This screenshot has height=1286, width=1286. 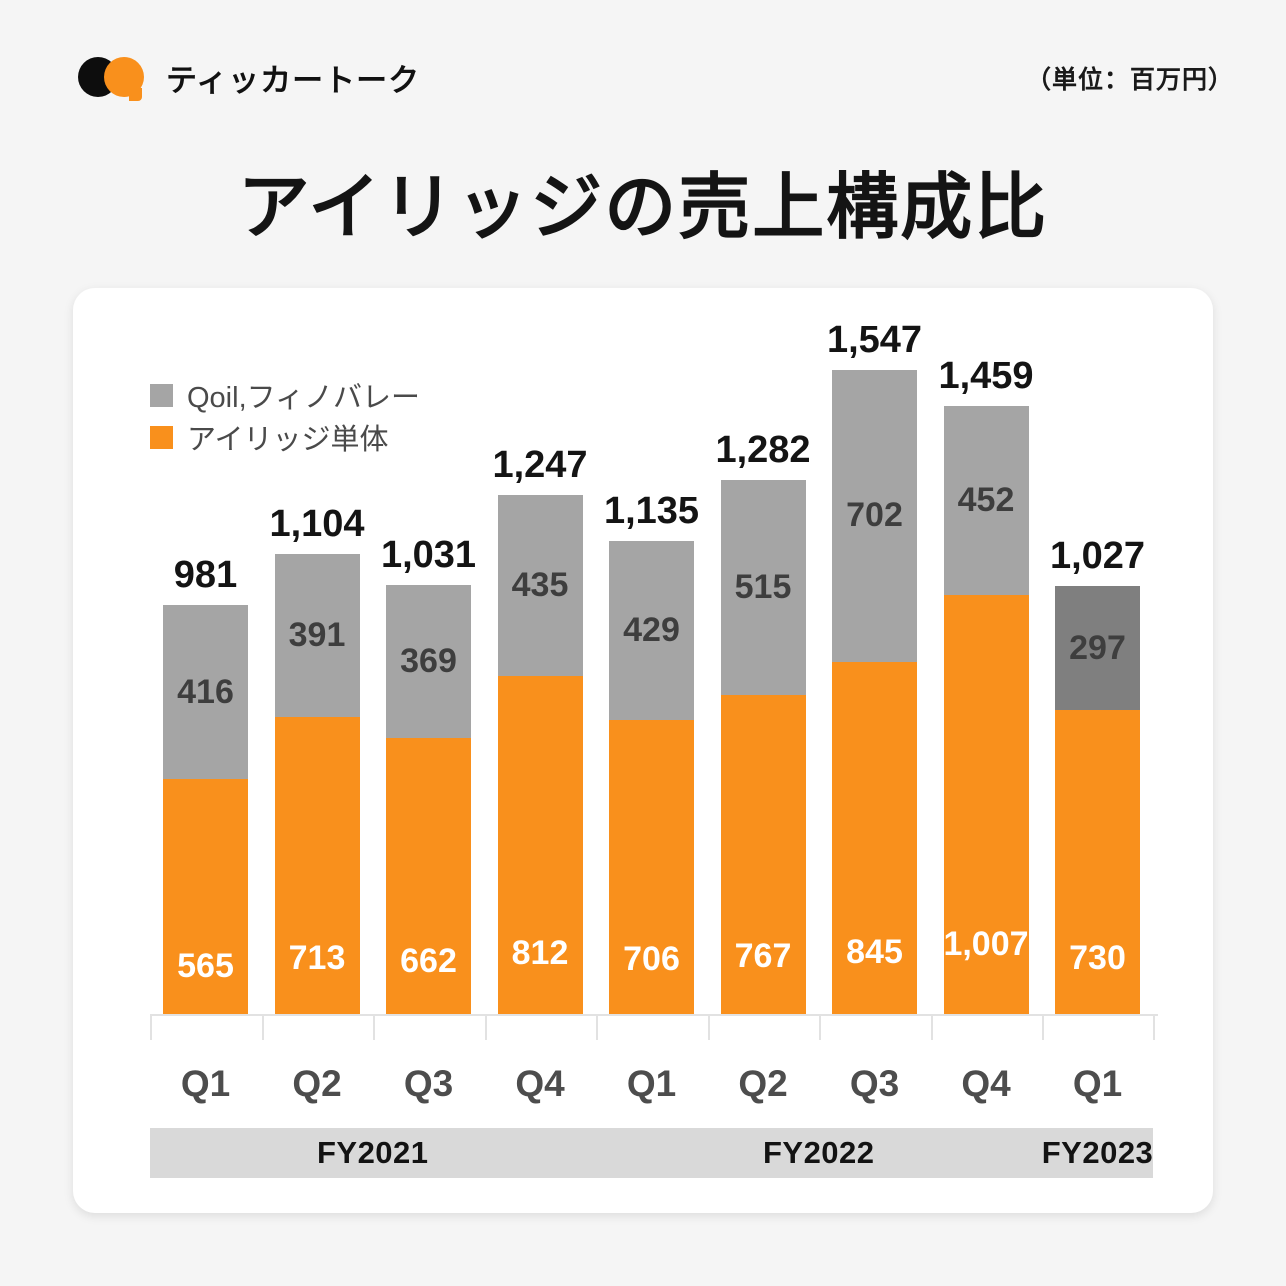 I want to click on bar-segment-value: 435, so click(x=540, y=584).